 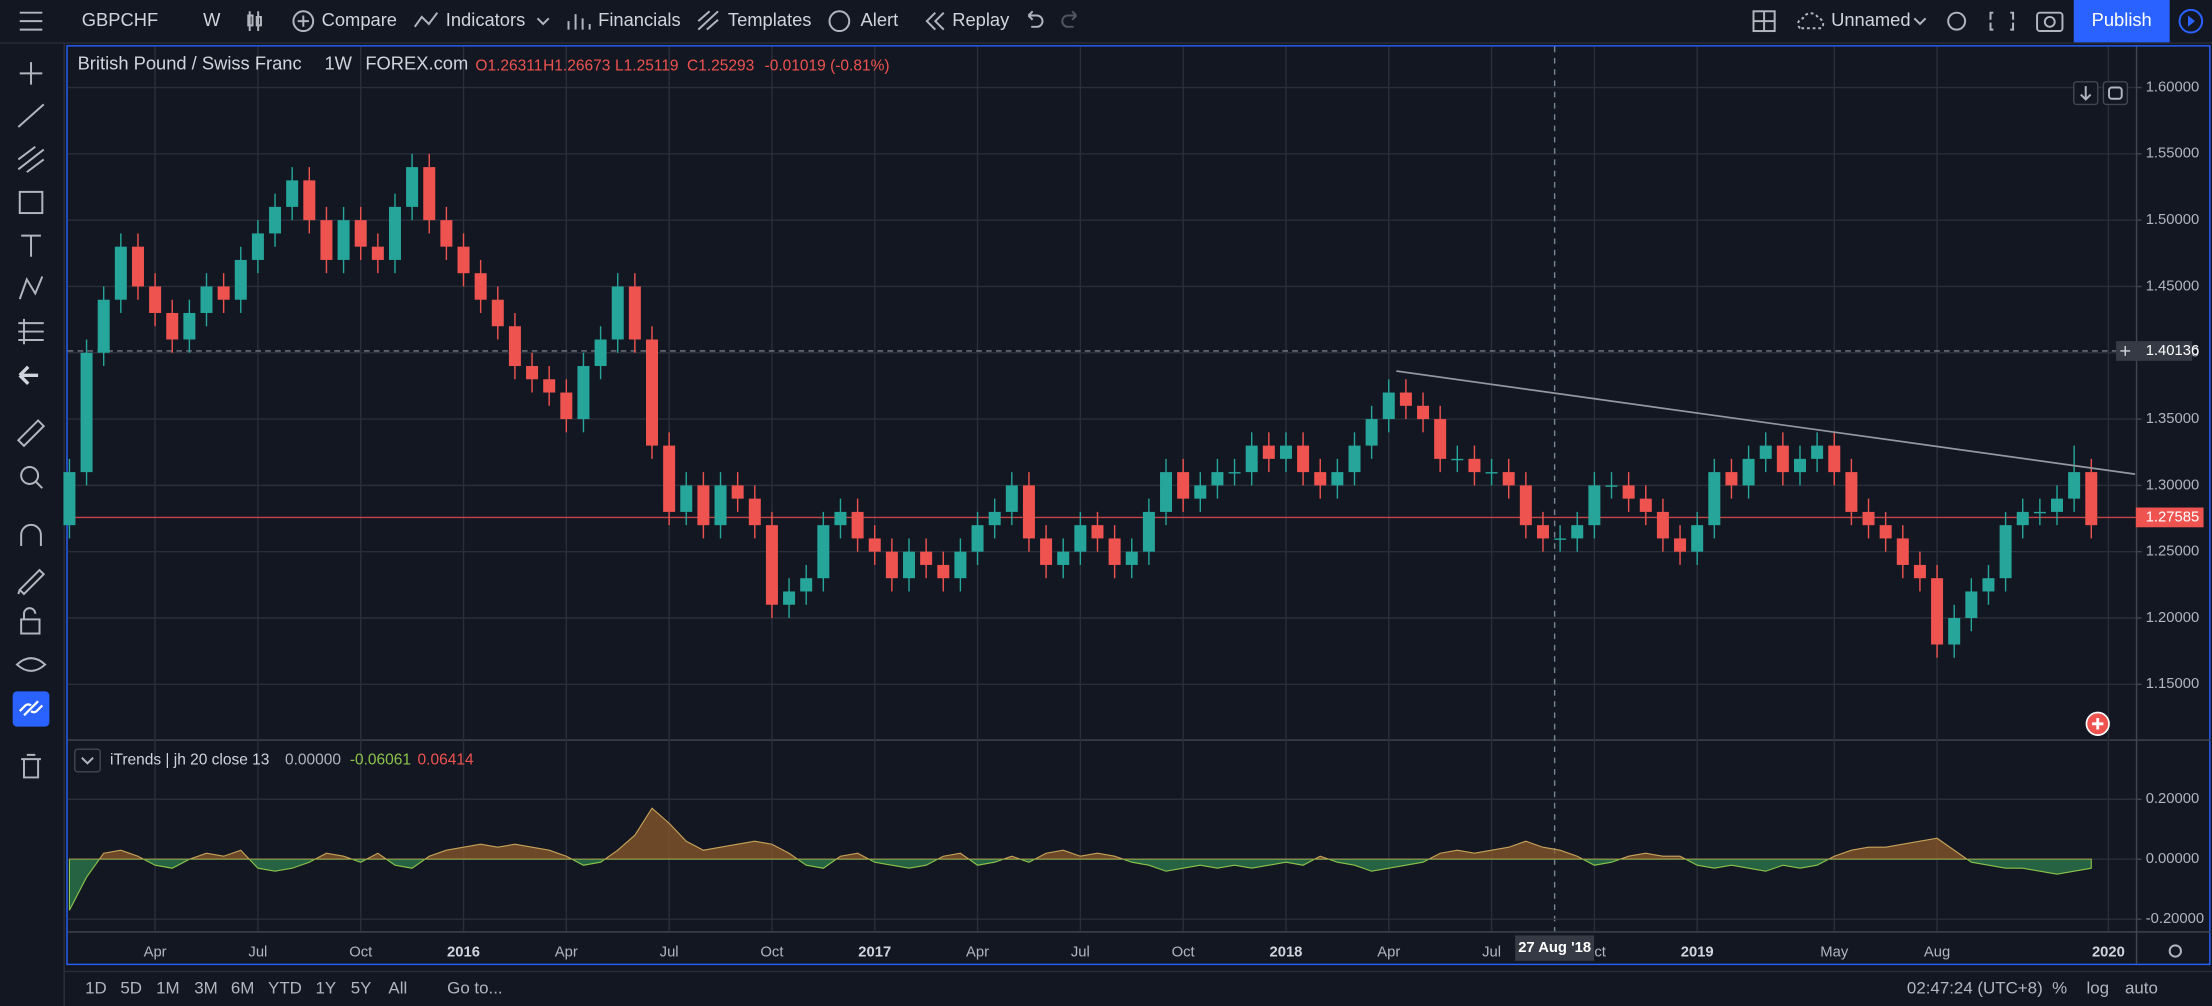 What do you see at coordinates (31, 245) in the screenshot?
I see `text-tool` at bounding box center [31, 245].